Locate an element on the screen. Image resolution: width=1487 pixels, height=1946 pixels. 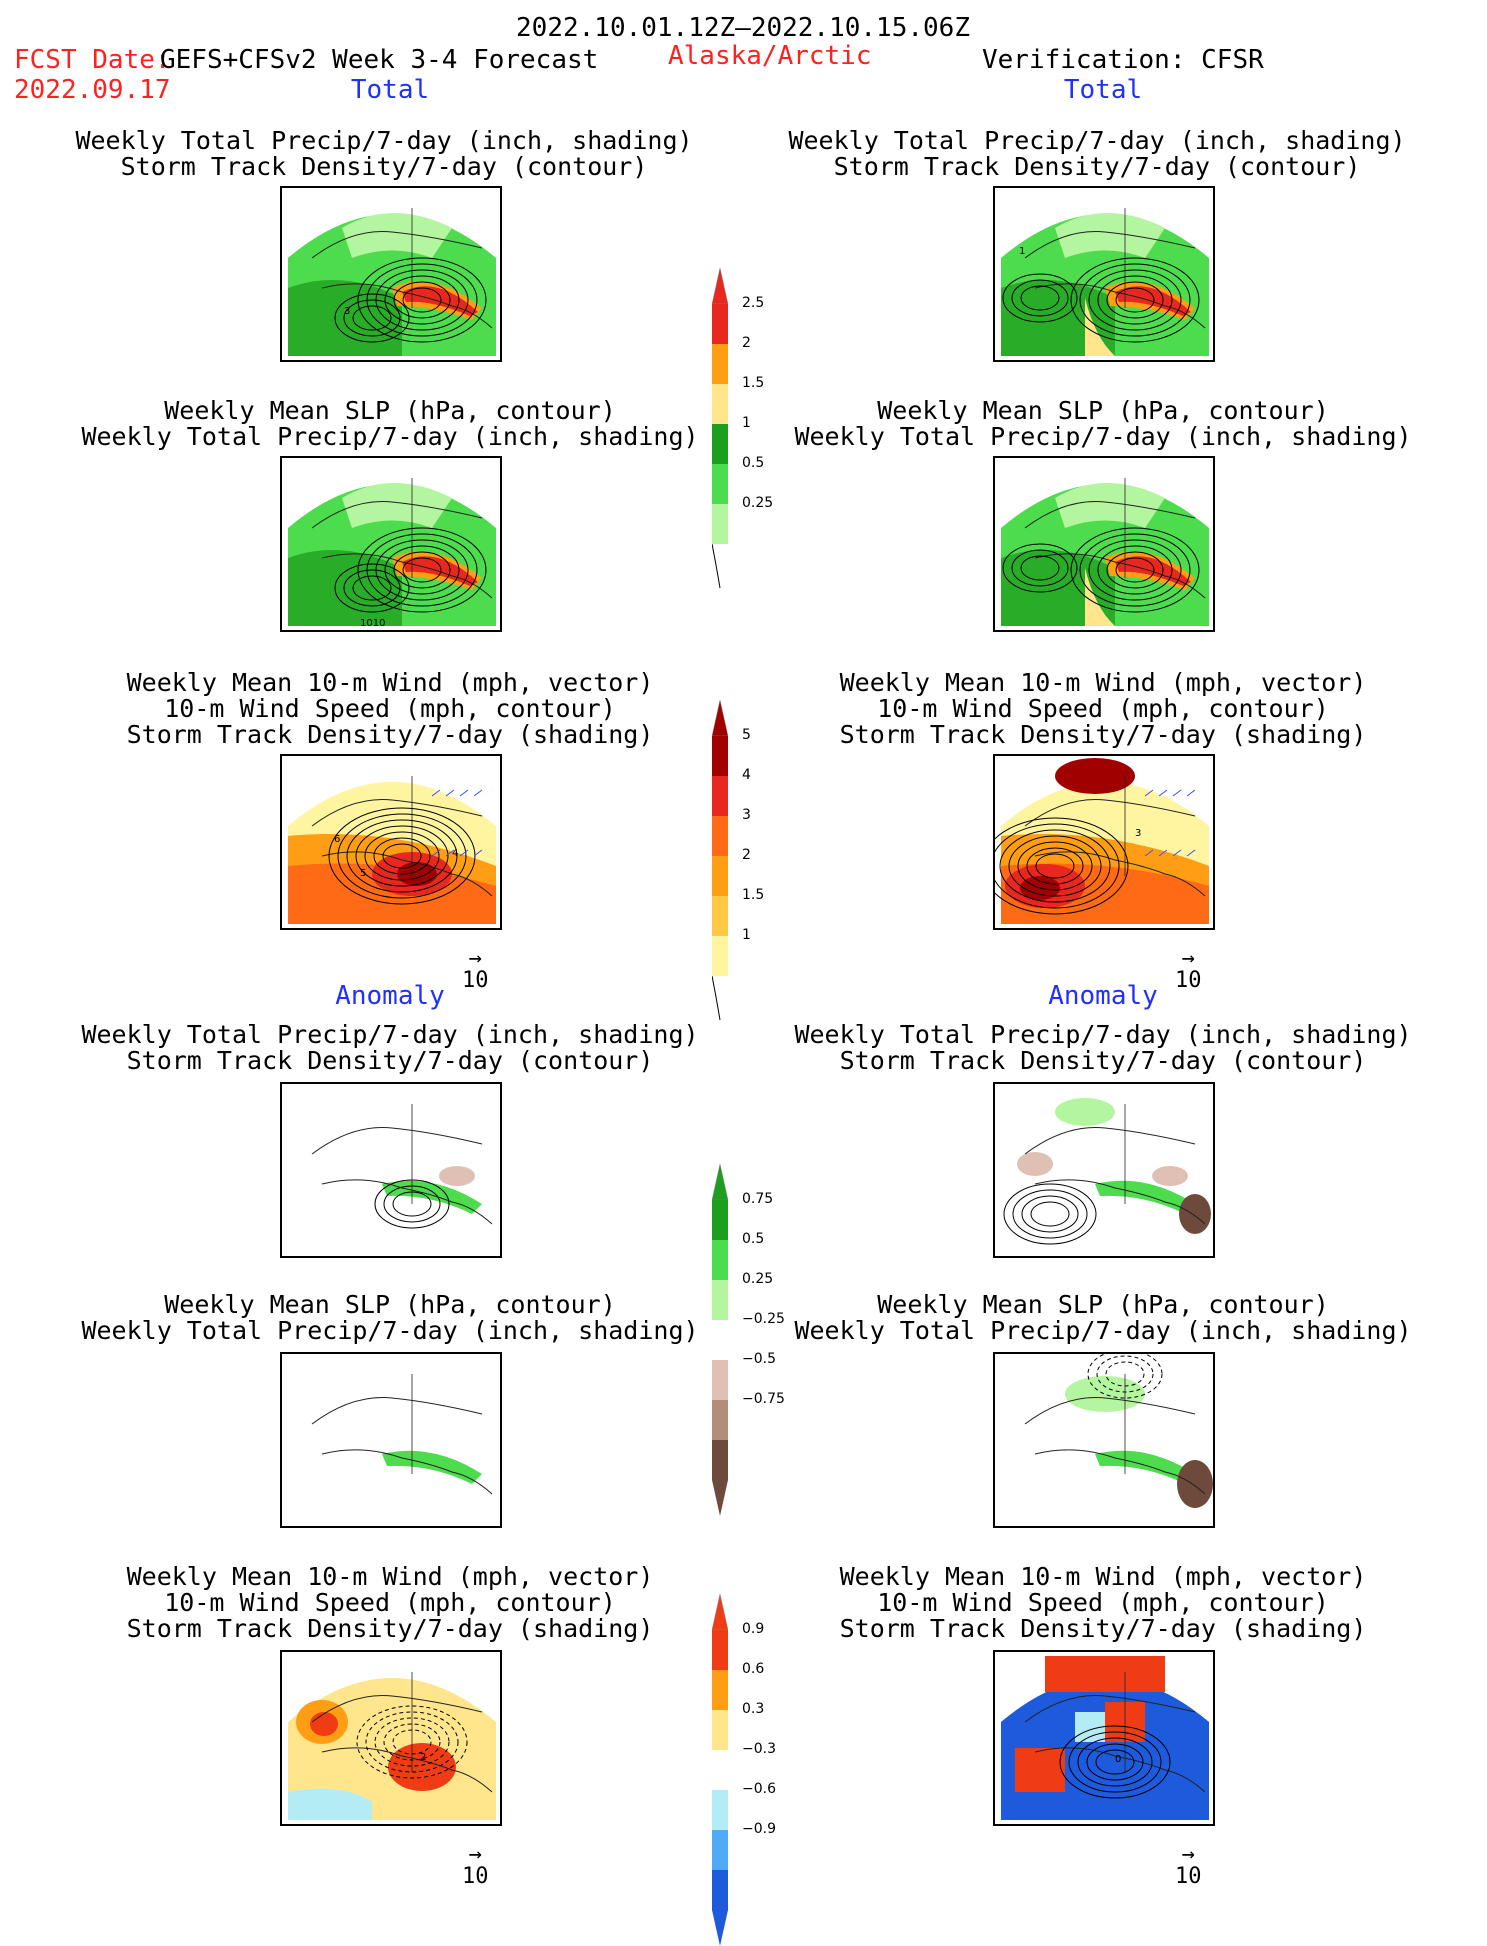
colorbar-tick-label: −0.75 is located at coordinates (763, 1399).